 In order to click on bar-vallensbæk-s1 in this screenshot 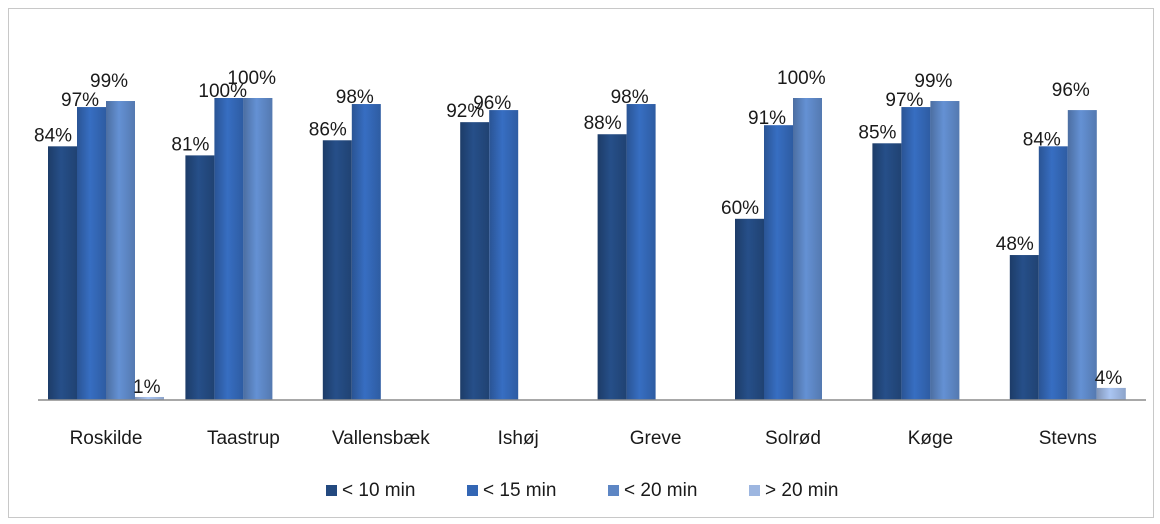, I will do `click(337, 270)`.